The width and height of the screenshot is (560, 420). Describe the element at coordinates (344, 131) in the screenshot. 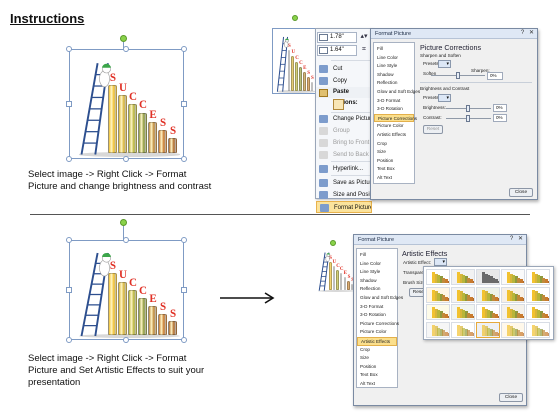

I see `menu-item-group: Group` at that location.